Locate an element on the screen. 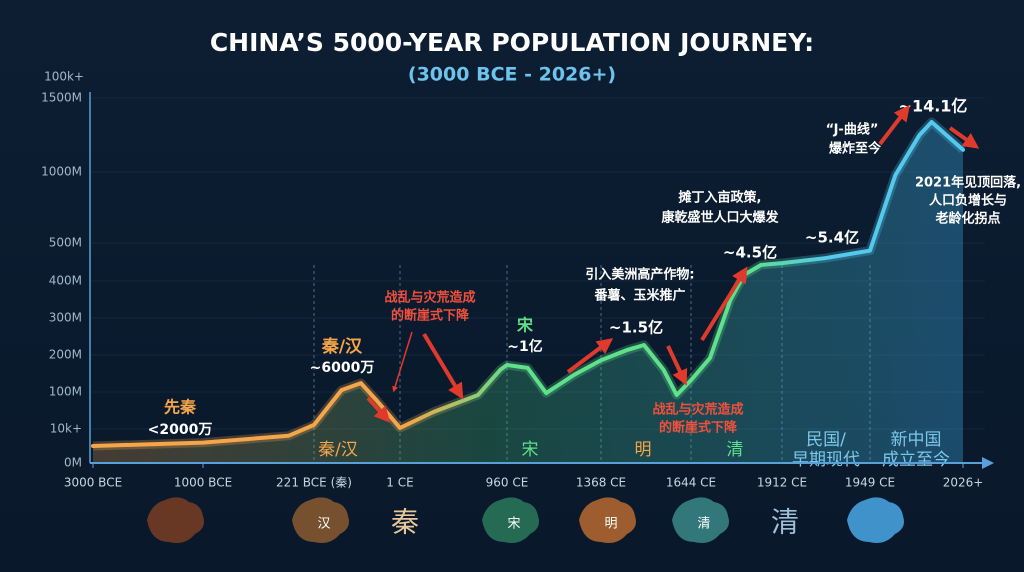  annotation: 老龄化拐点 is located at coordinates (967, 219).